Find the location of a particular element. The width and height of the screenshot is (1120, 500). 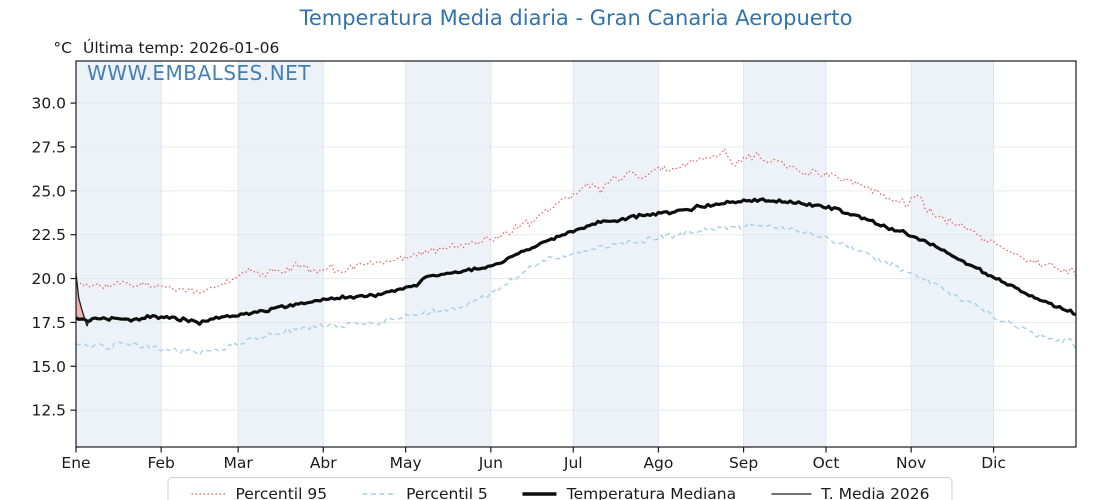

legend-item-temperatura-mediana: Temperatura Mediana is located at coordinates (629, 492).